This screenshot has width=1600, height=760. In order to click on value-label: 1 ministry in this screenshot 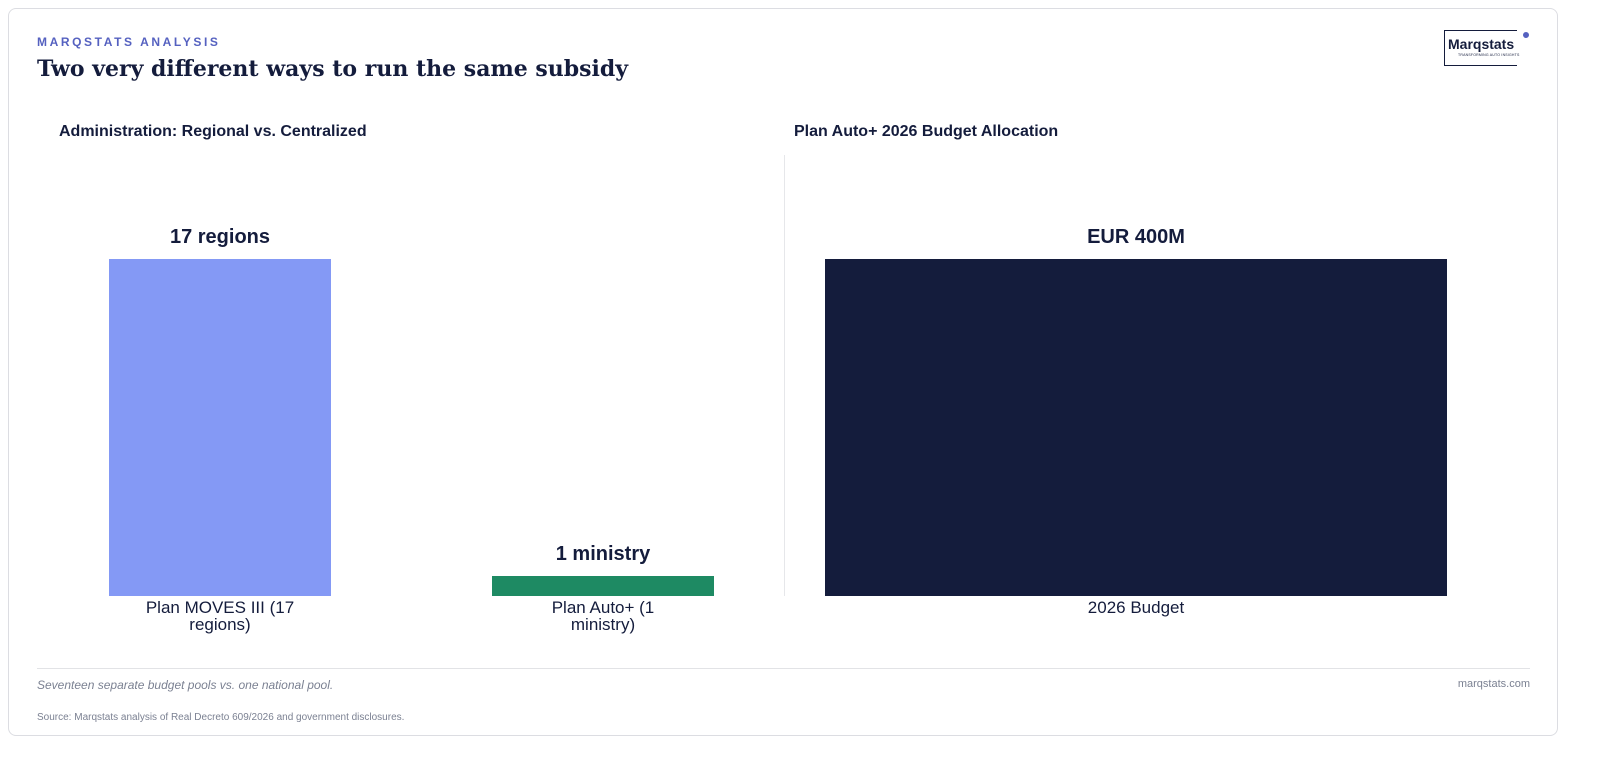, I will do `click(603, 554)`.